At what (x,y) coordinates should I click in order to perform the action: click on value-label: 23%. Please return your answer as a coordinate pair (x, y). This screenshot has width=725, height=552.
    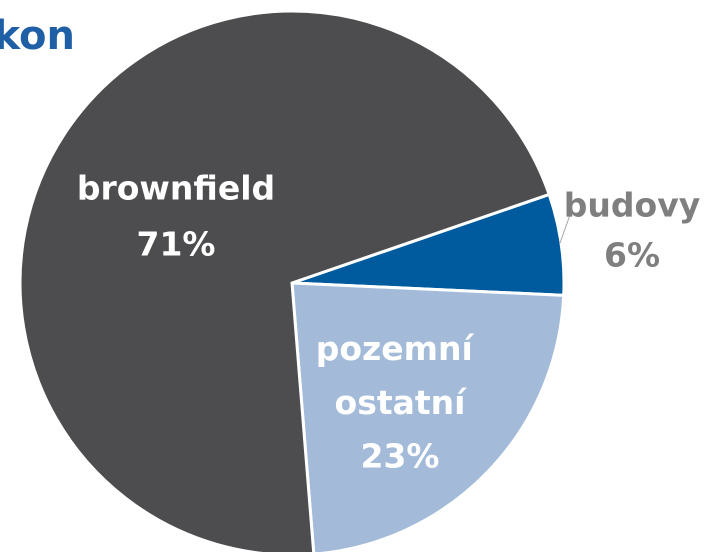
    Looking at the image, I should click on (400, 456).